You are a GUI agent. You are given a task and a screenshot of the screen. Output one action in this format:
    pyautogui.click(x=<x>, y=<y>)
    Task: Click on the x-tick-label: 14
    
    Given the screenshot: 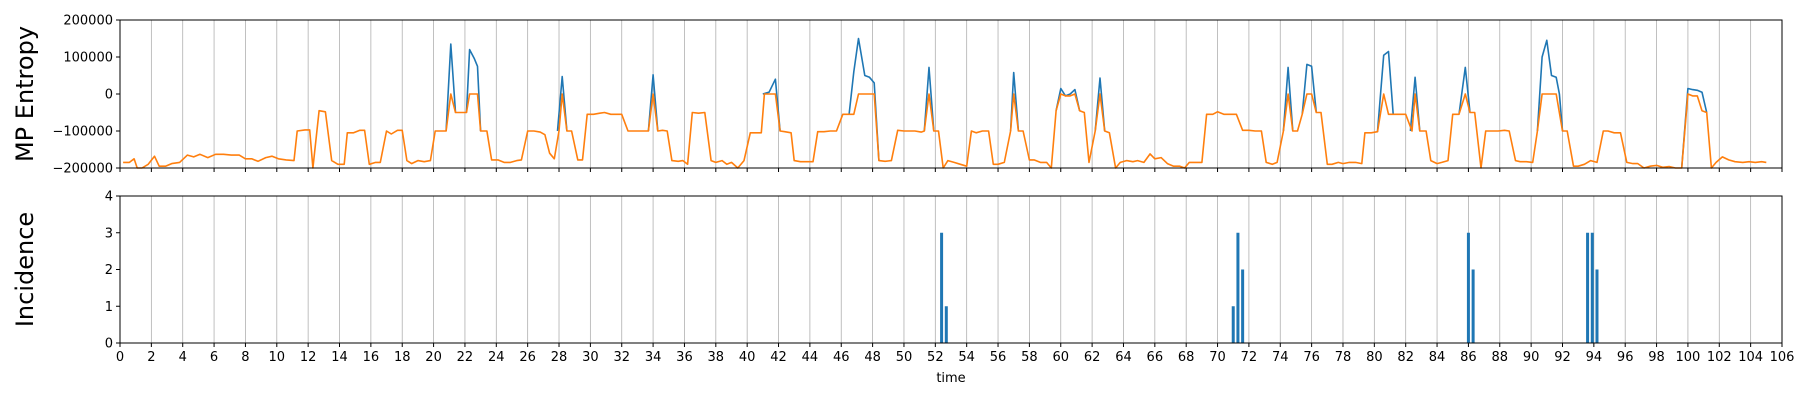 What is the action you would take?
    pyautogui.click(x=339, y=357)
    